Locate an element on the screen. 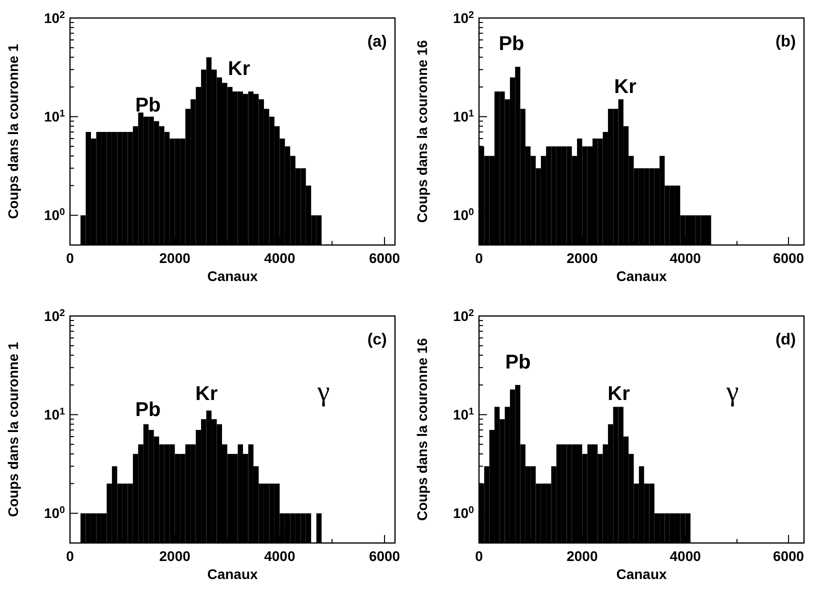 The height and width of the screenshot is (596, 818). annotation: (b) is located at coordinates (785, 41).